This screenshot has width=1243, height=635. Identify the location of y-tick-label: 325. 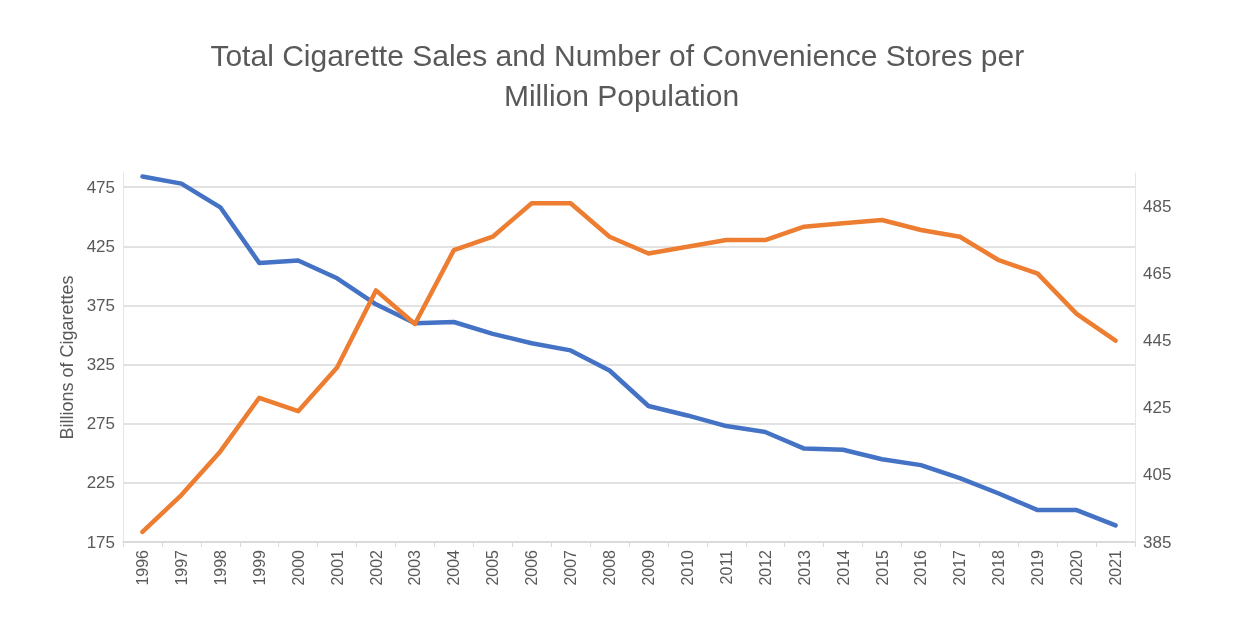
(100, 365).